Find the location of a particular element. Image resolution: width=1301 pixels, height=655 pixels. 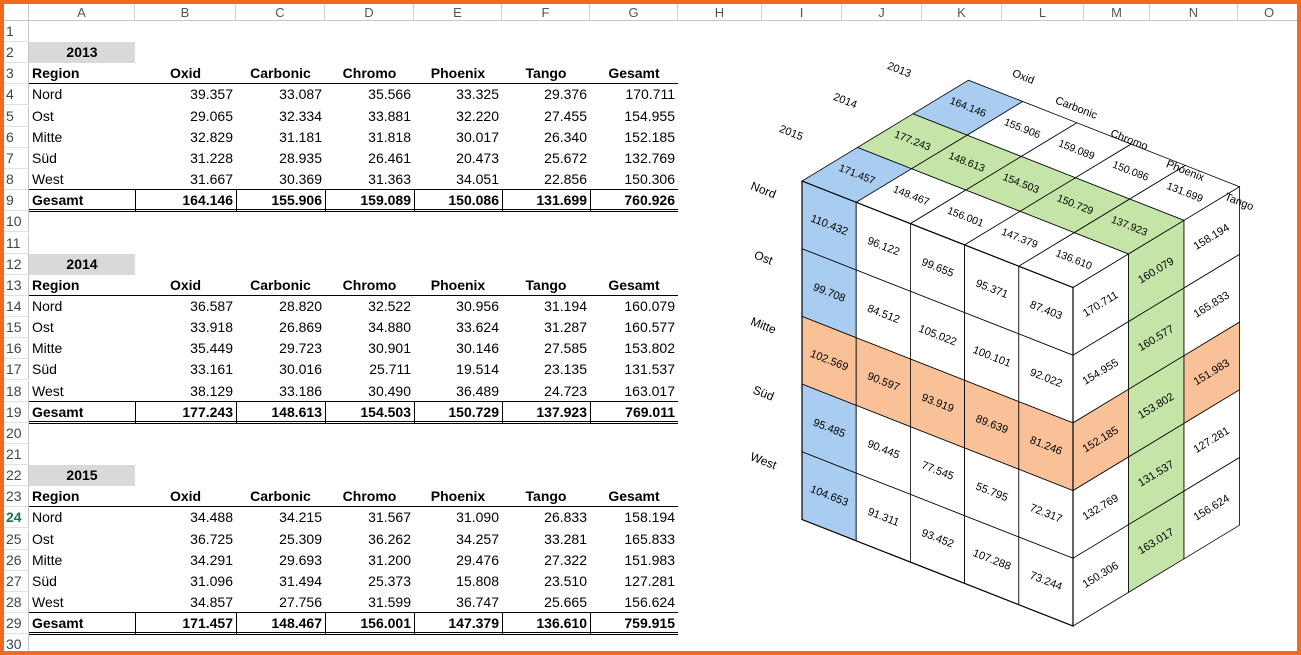

value-cell: 32.334 is located at coordinates (300, 115).